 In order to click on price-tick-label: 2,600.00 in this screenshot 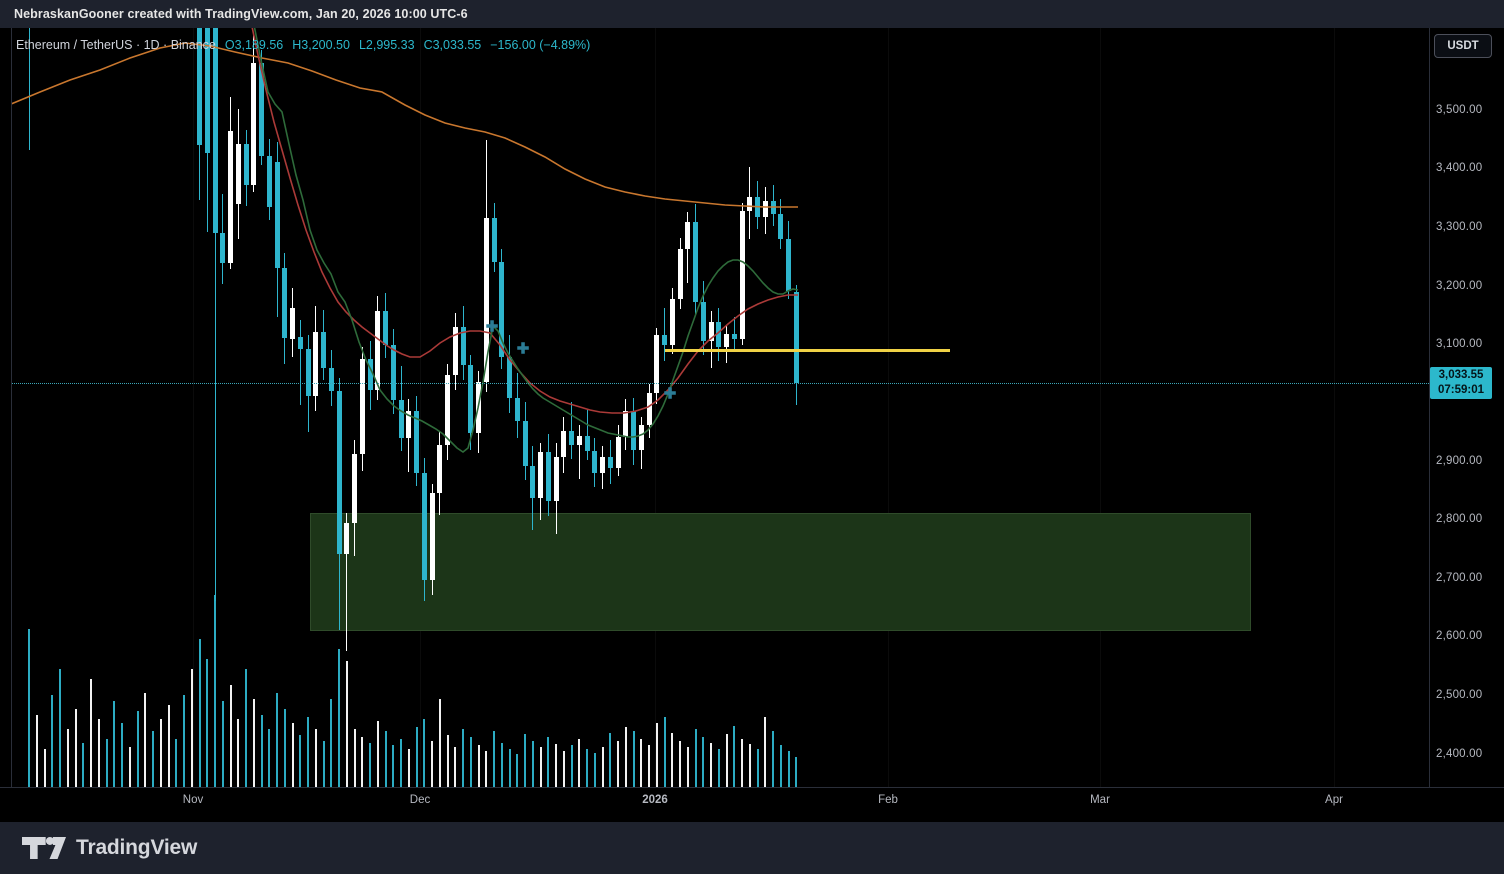, I will do `click(1459, 636)`.